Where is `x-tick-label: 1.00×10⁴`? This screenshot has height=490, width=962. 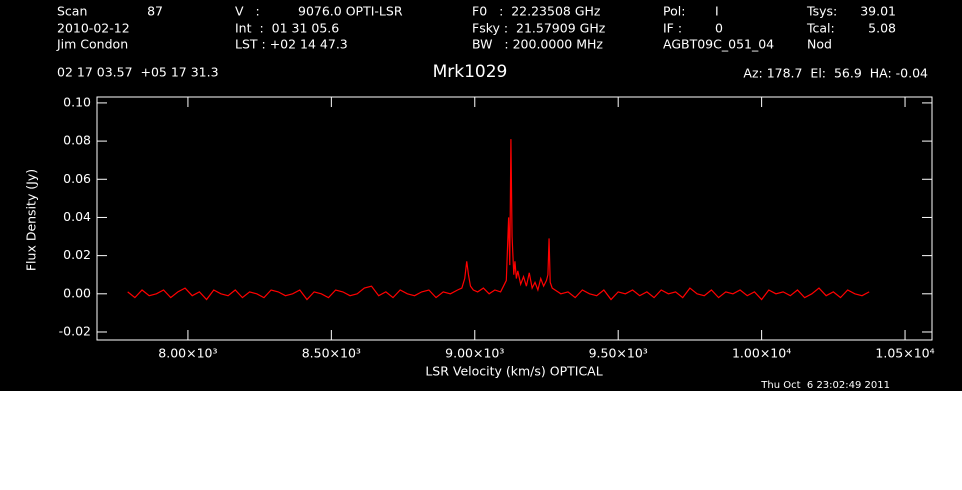
x-tick-label: 1.00×10⁴ is located at coordinates (761, 353).